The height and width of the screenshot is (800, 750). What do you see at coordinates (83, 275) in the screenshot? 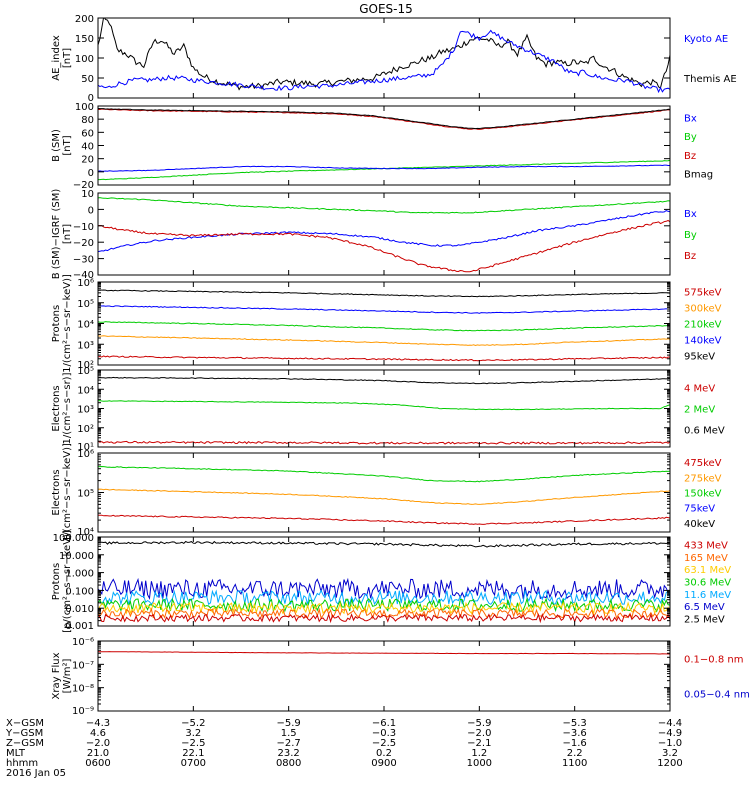
I see `y-tick-label: −40` at bounding box center [83, 275].